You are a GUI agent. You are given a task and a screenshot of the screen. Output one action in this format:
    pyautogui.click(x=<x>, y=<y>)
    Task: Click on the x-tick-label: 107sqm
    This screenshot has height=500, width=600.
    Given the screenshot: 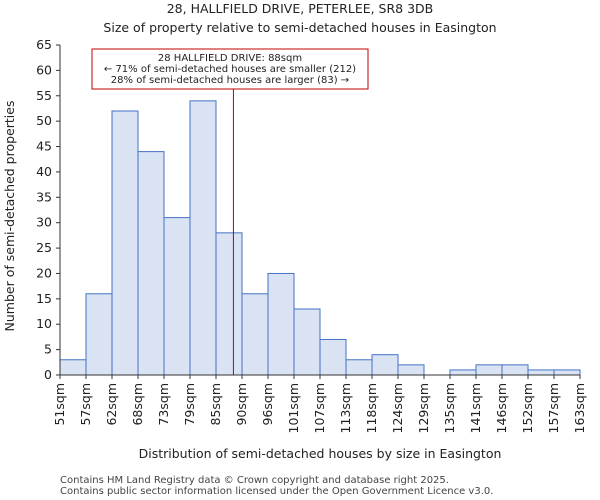 What is the action you would take?
    pyautogui.click(x=319, y=408)
    